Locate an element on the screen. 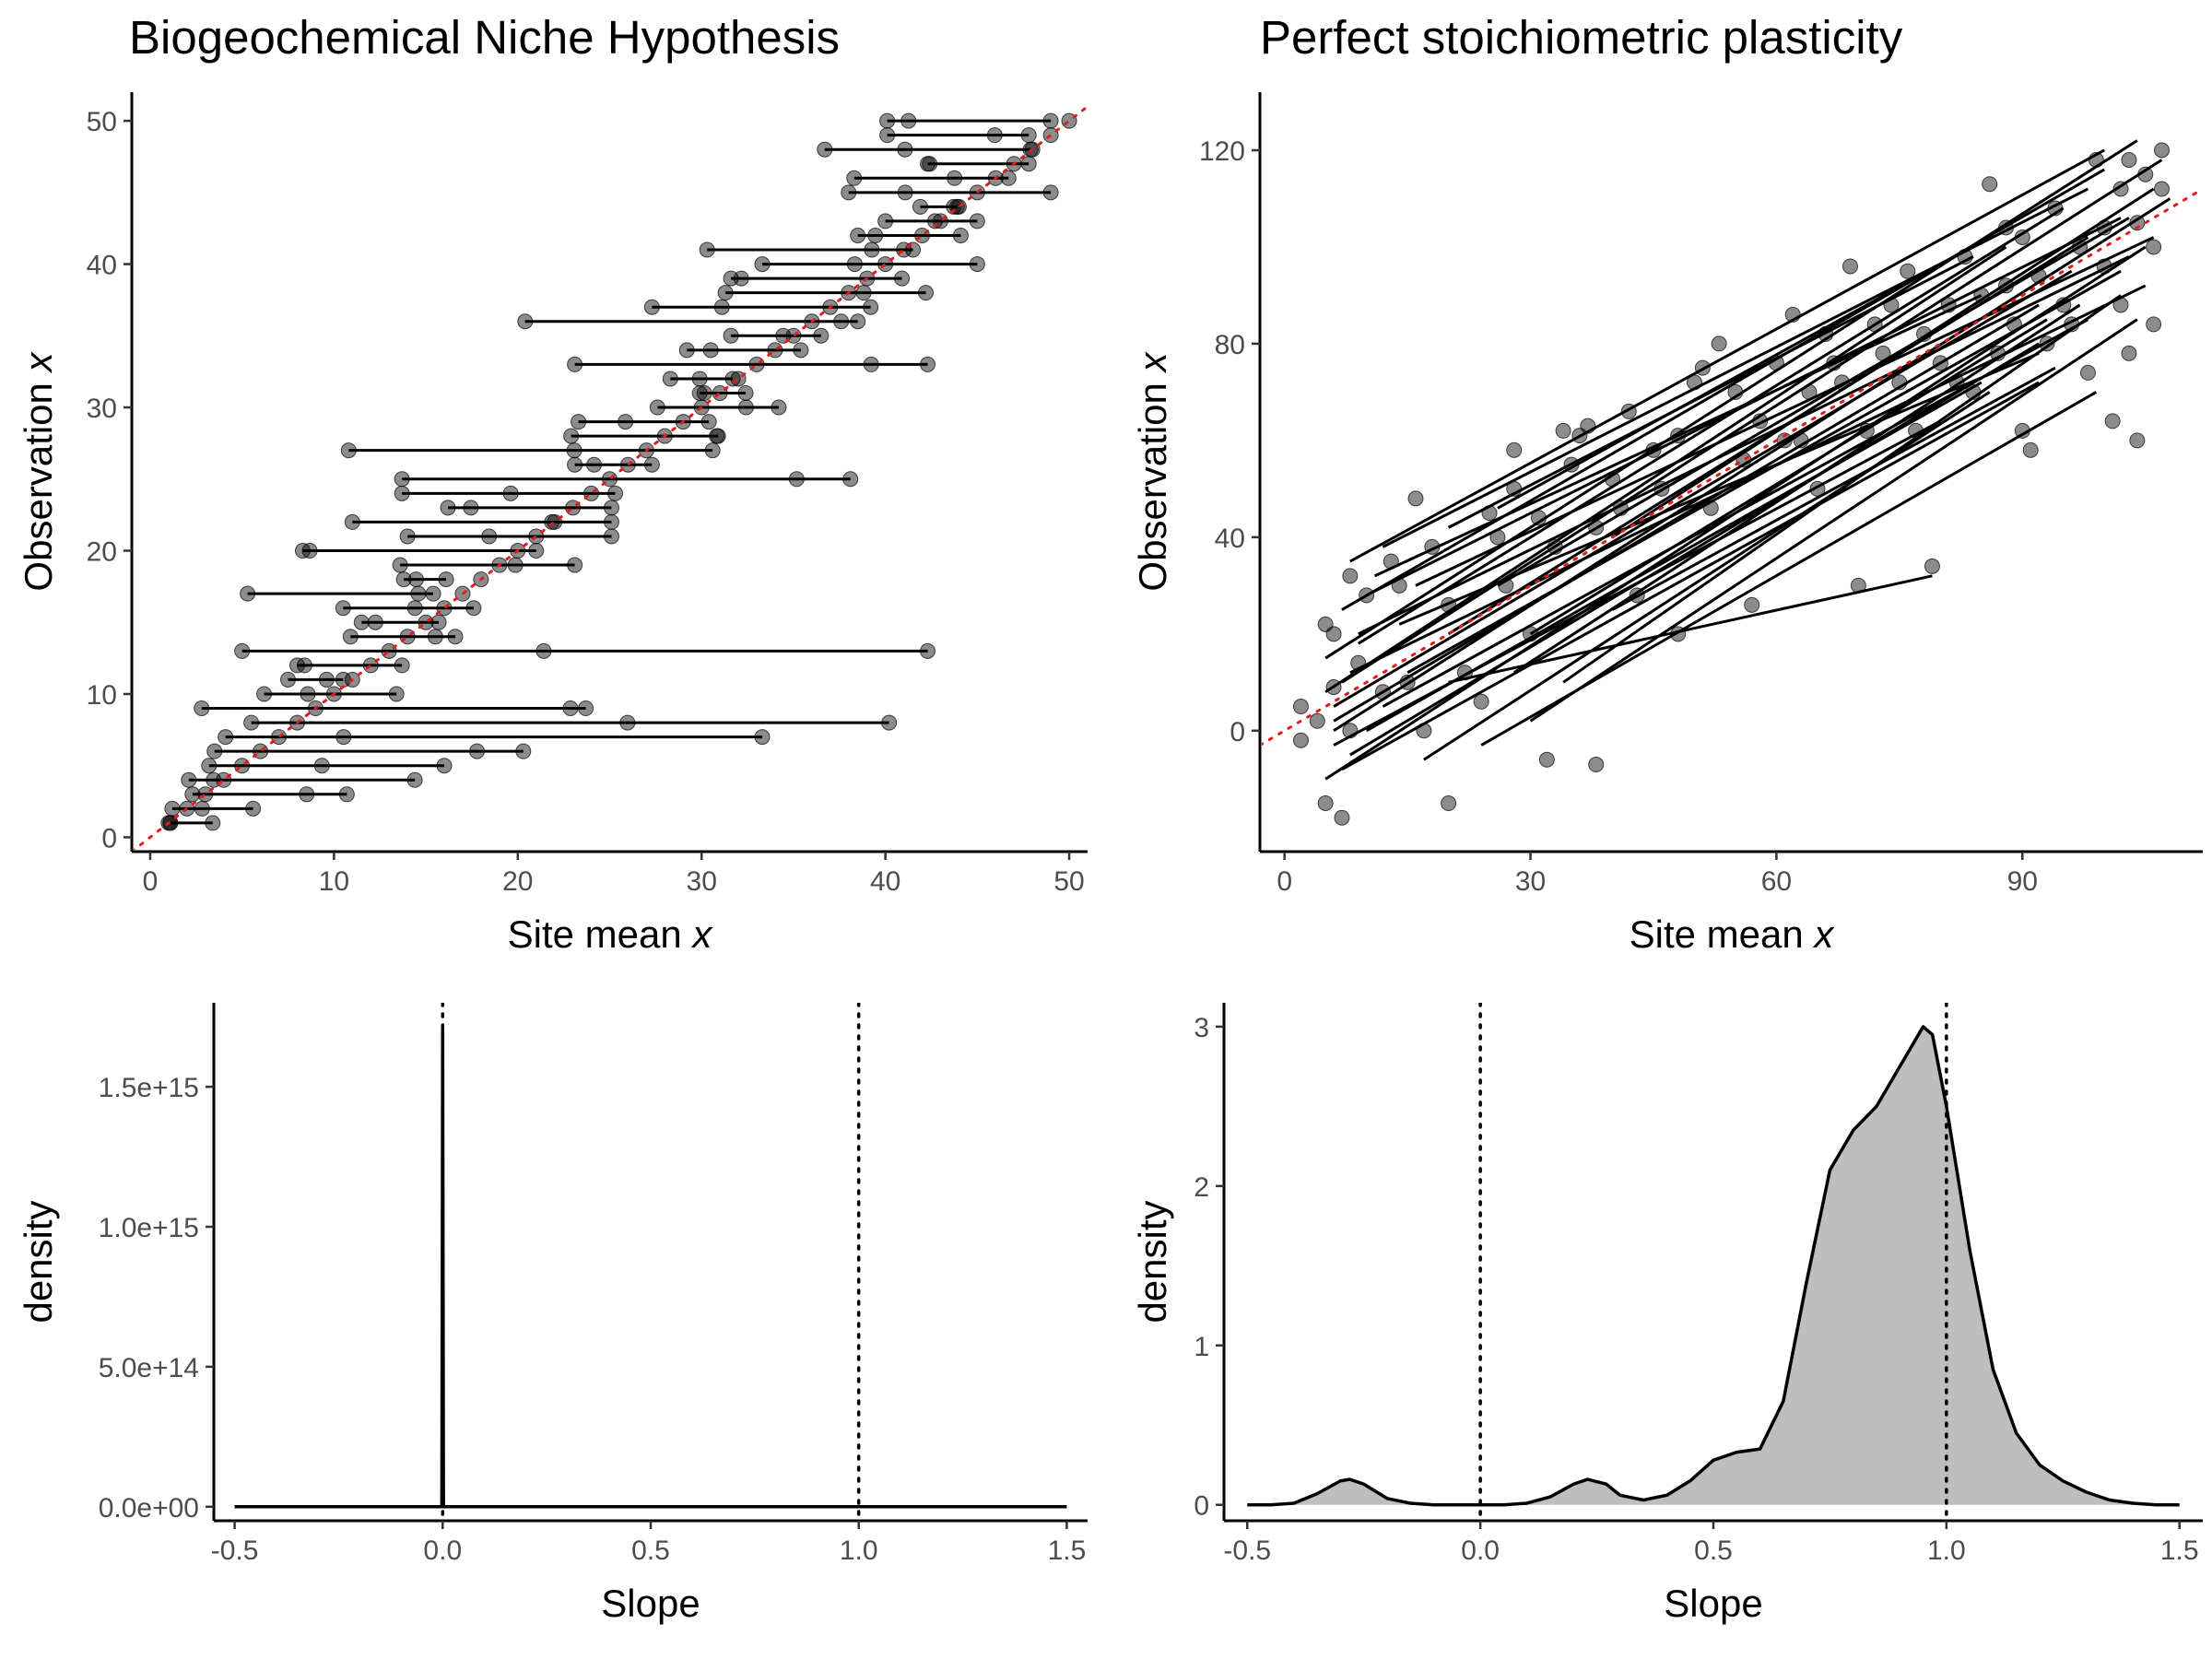 This screenshot has height=1659, width=2212. y-tick-label: 1 is located at coordinates (1201, 1347).